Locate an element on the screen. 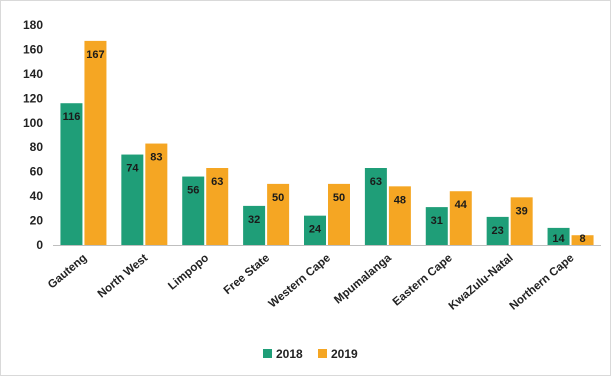 Image resolution: width=611 pixels, height=377 pixels. data-label: 8 is located at coordinates (582, 239).